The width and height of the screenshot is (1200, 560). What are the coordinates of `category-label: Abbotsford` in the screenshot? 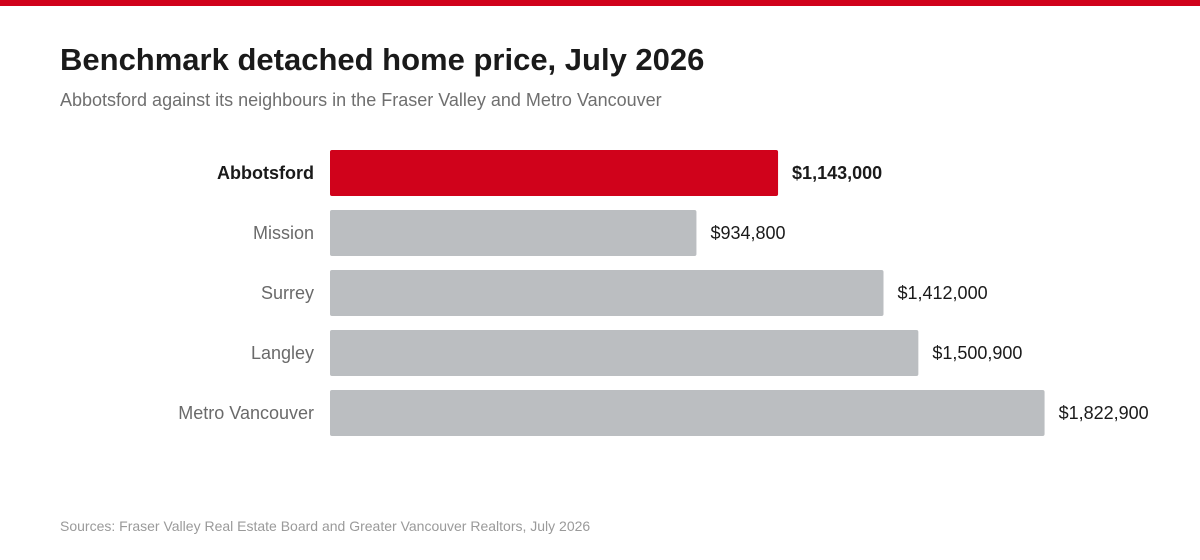 It's located at (265, 173).